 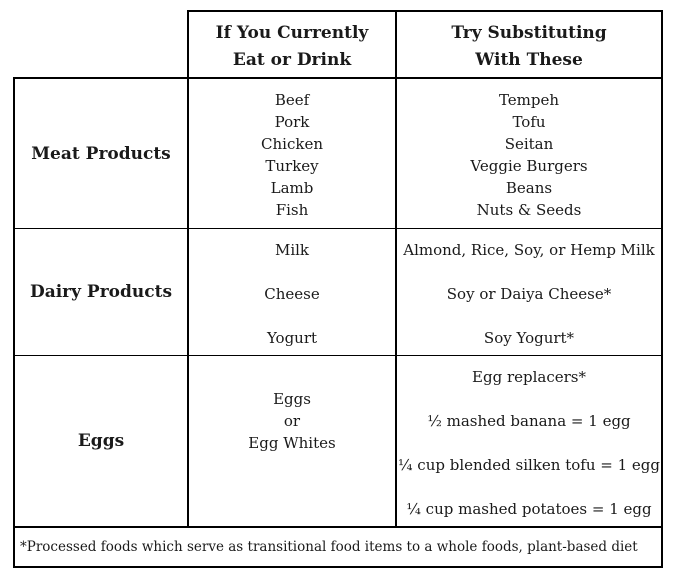 What do you see at coordinates (338, 567) in the screenshot?
I see `border-bottom` at bounding box center [338, 567].